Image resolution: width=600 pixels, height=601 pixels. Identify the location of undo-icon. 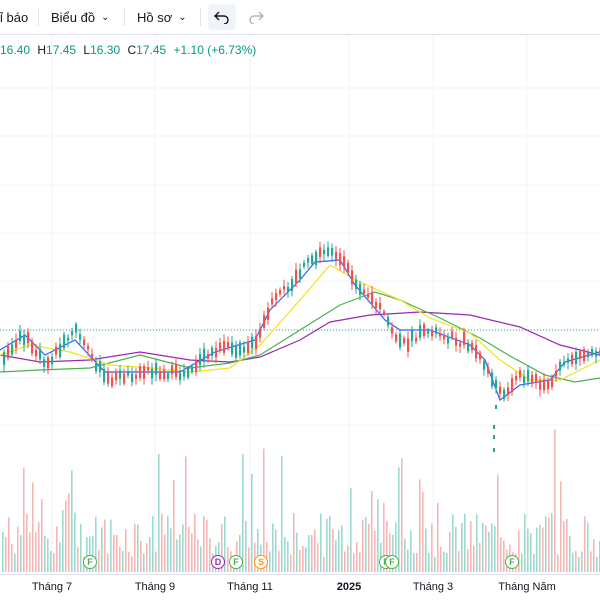
(221, 17).